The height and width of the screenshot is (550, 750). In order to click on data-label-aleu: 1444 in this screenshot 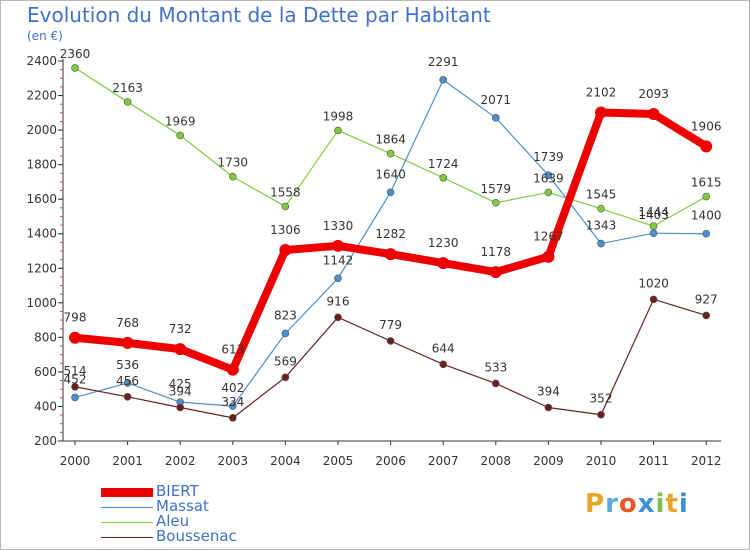, I will do `click(653, 212)`.